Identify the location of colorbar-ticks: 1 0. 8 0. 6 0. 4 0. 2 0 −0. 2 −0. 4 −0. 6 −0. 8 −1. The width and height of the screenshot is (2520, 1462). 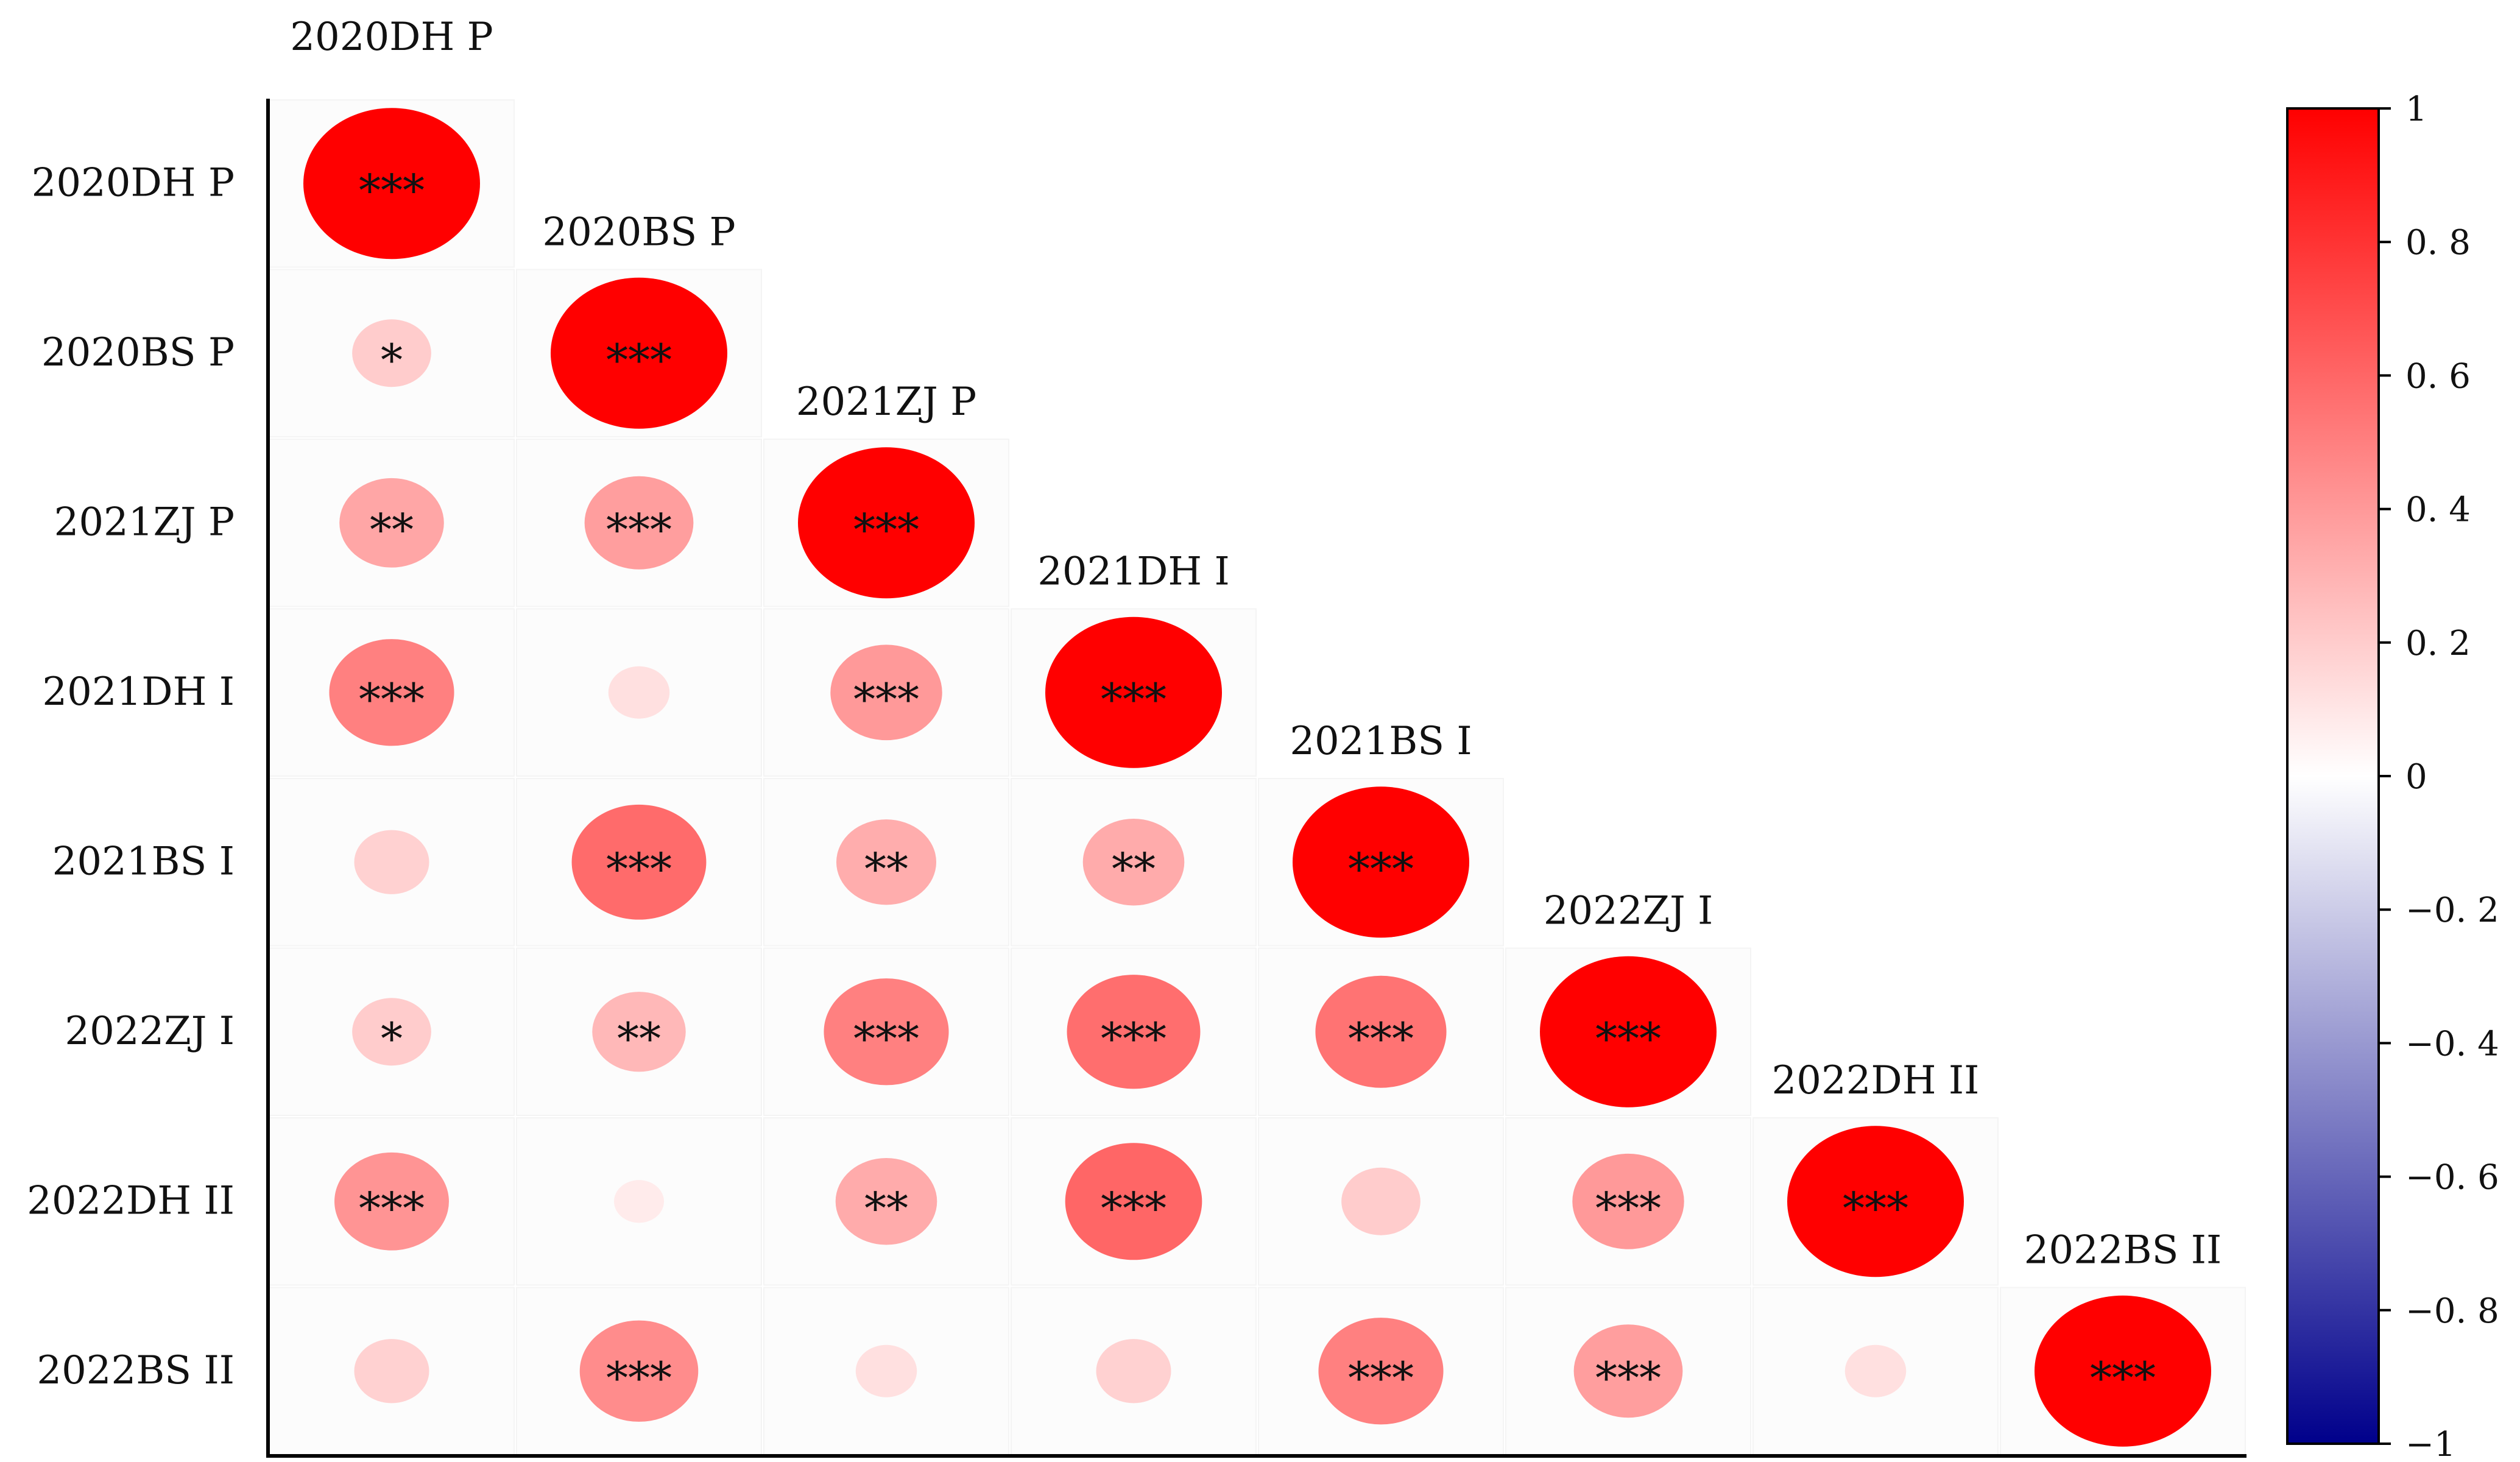
(2439, 776).